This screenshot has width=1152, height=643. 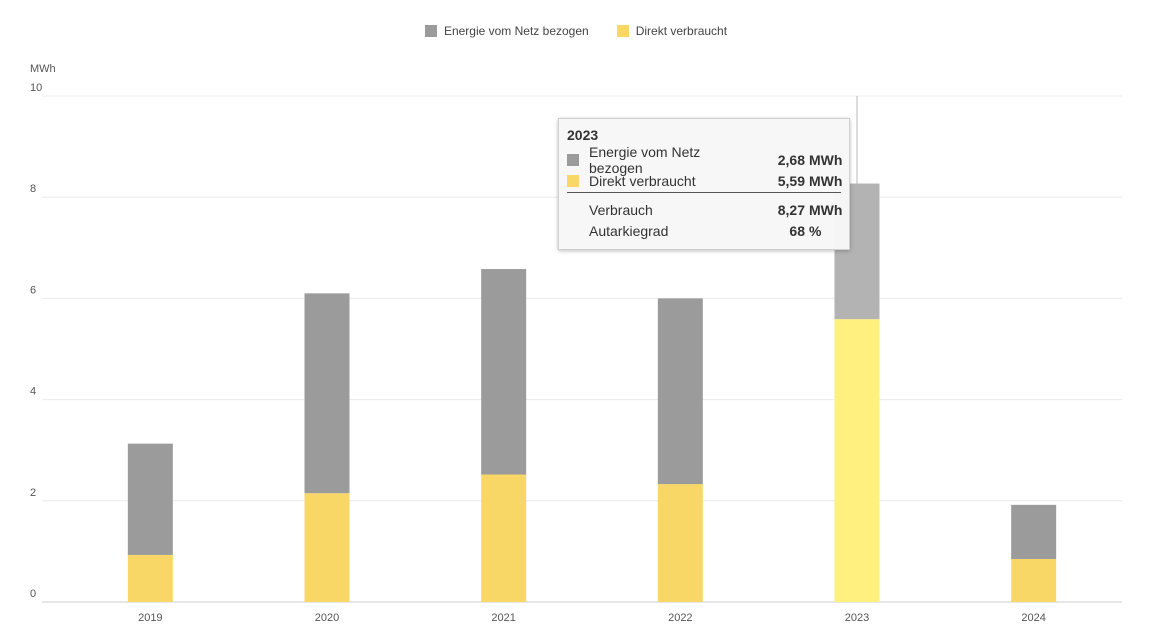 I want to click on tooltip-row-grid-energy: Energie vom Netz bezogen 2,68 MWh, so click(x=705, y=160).